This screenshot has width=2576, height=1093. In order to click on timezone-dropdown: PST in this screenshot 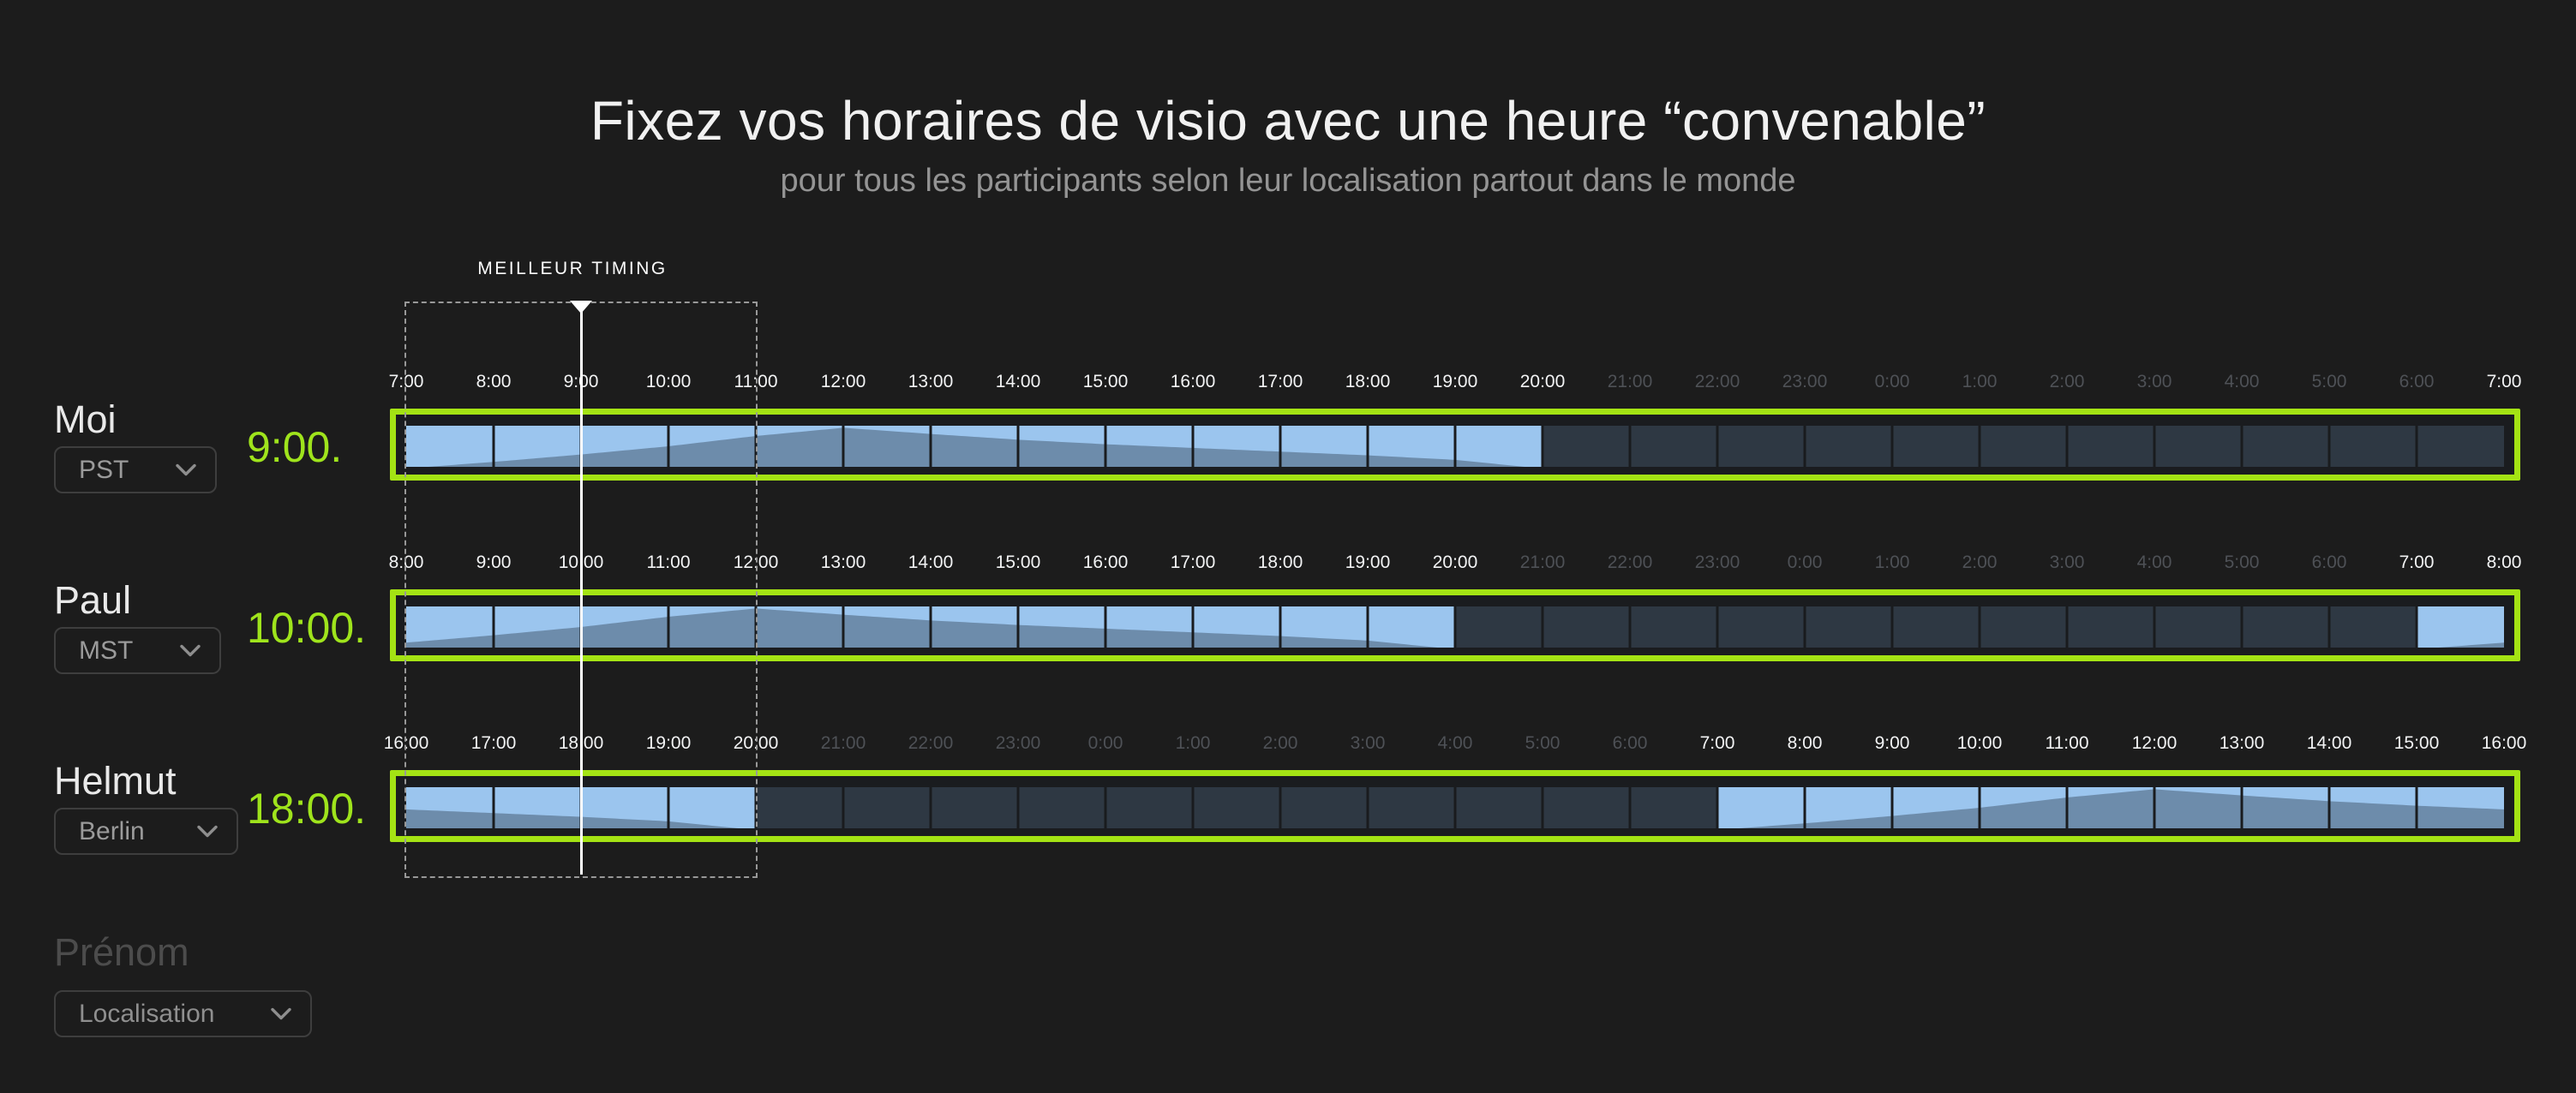, I will do `click(135, 470)`.